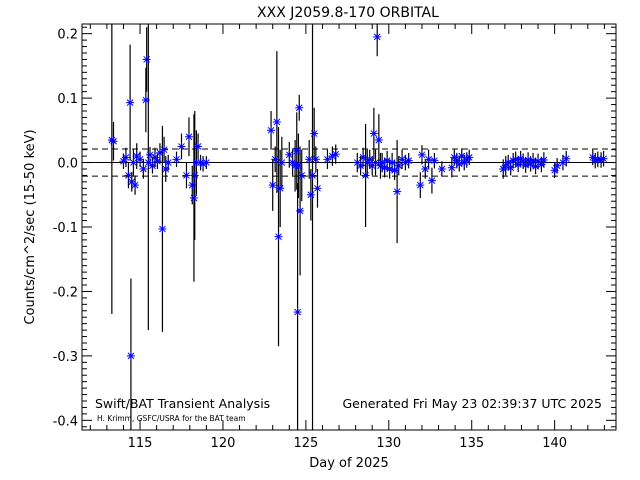 The height and width of the screenshot is (480, 640). I want to click on chart-title: XXX J2059.8-170 ORBITAL, so click(348, 13).